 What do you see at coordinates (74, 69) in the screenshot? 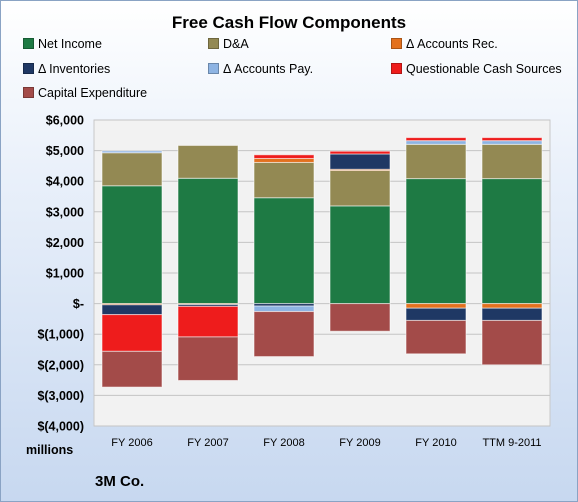
I see `legend-label: Δ Inventories` at bounding box center [74, 69].